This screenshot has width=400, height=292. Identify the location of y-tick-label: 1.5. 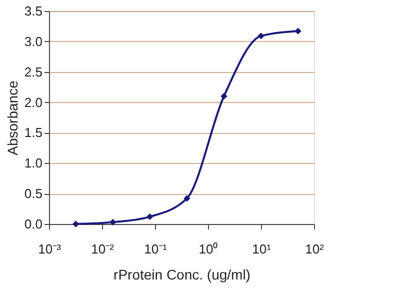
(33, 132).